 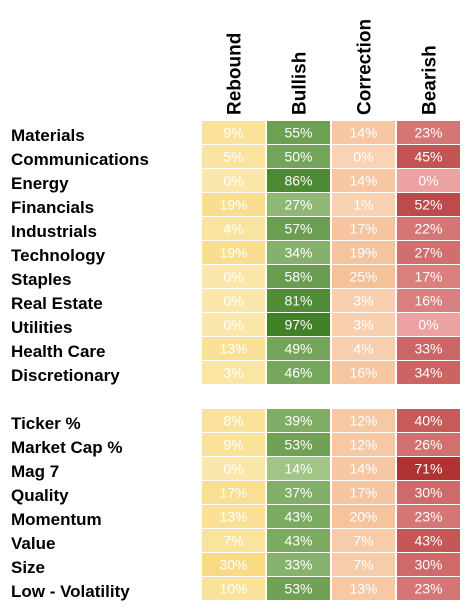 I want to click on row-label: Materials, so click(x=48, y=135).